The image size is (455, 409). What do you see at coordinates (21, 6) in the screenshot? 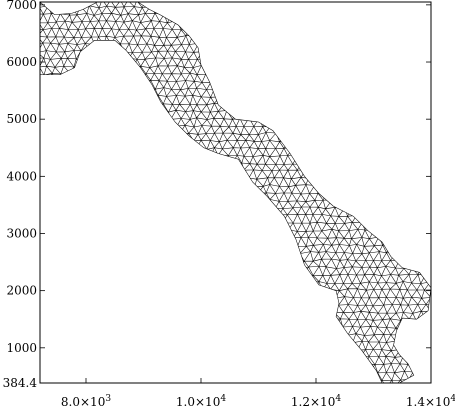
I see `y-tick-label: 7000` at bounding box center [21, 6].